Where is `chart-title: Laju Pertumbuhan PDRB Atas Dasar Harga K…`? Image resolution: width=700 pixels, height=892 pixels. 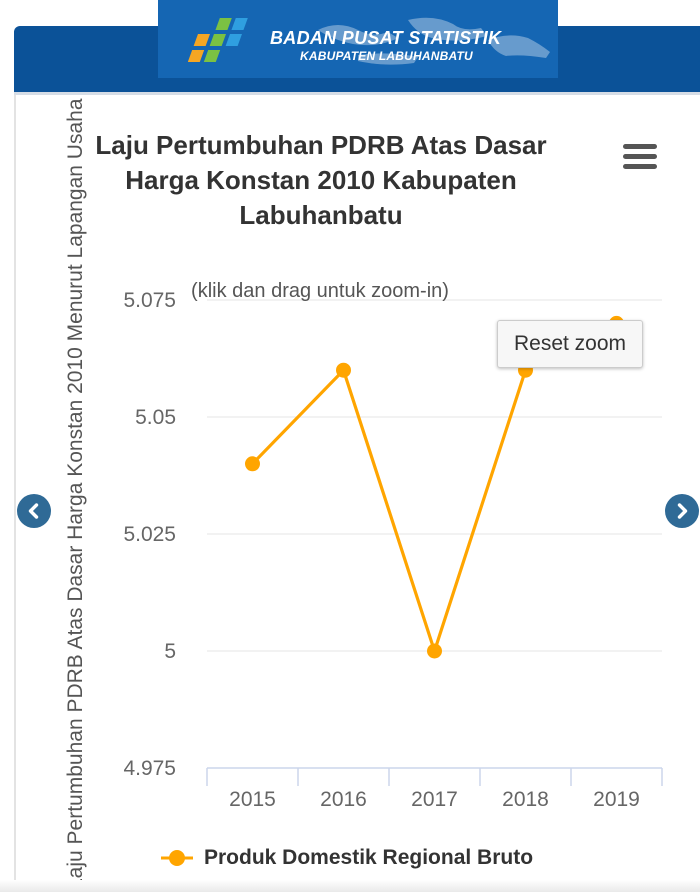 chart-title: Laju Pertumbuhan PDRB Atas Dasar Harga K… is located at coordinates (321, 180).